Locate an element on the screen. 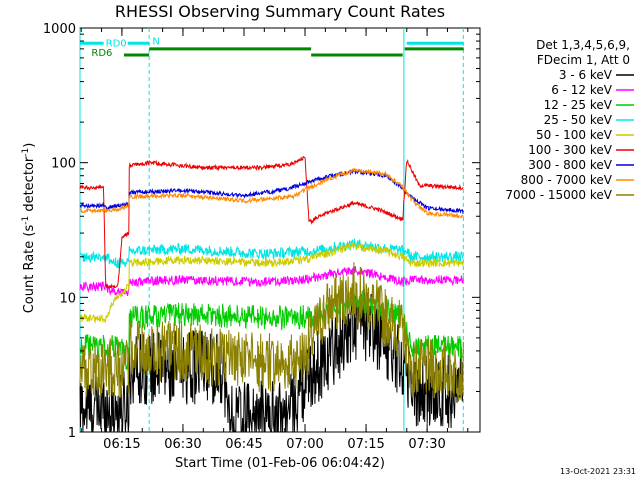  y-tick-label: 10 is located at coordinates (67, 298).